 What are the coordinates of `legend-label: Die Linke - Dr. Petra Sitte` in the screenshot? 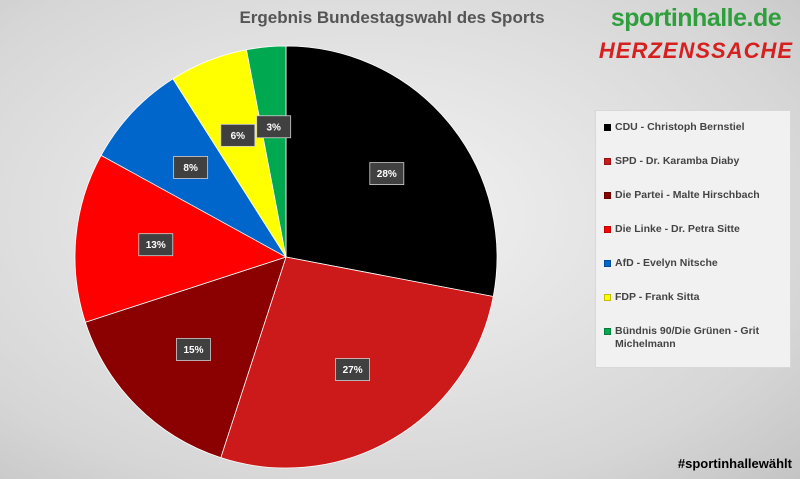 It's located at (677, 229).